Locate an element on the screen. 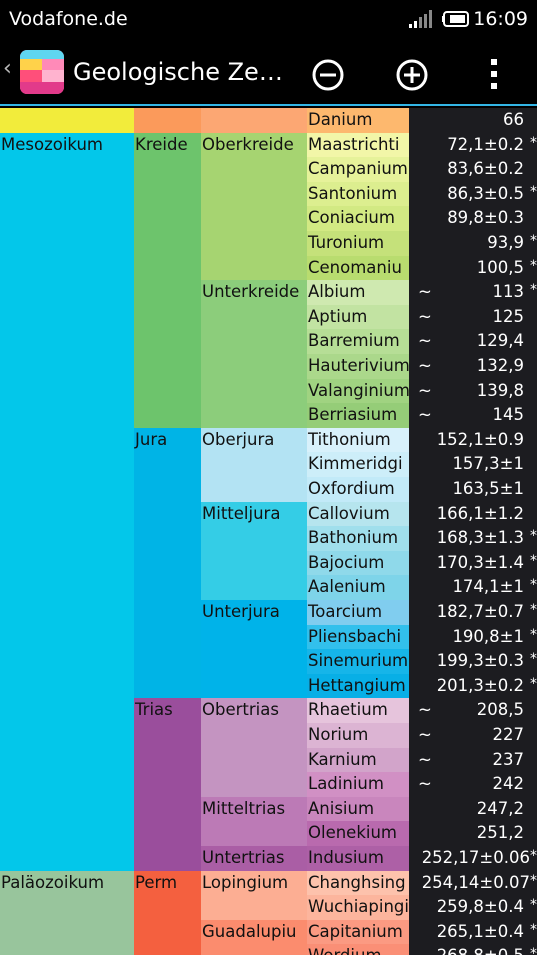  stage-cell: Changhsing is located at coordinates (358, 883).